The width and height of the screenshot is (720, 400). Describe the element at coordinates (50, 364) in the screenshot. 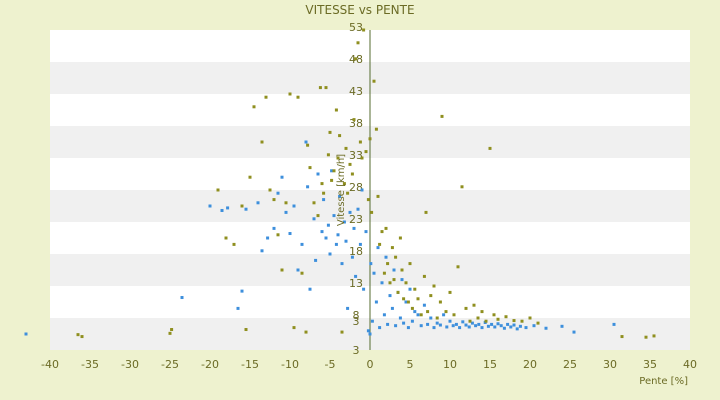

I see `x-tick-label: -40` at that location.